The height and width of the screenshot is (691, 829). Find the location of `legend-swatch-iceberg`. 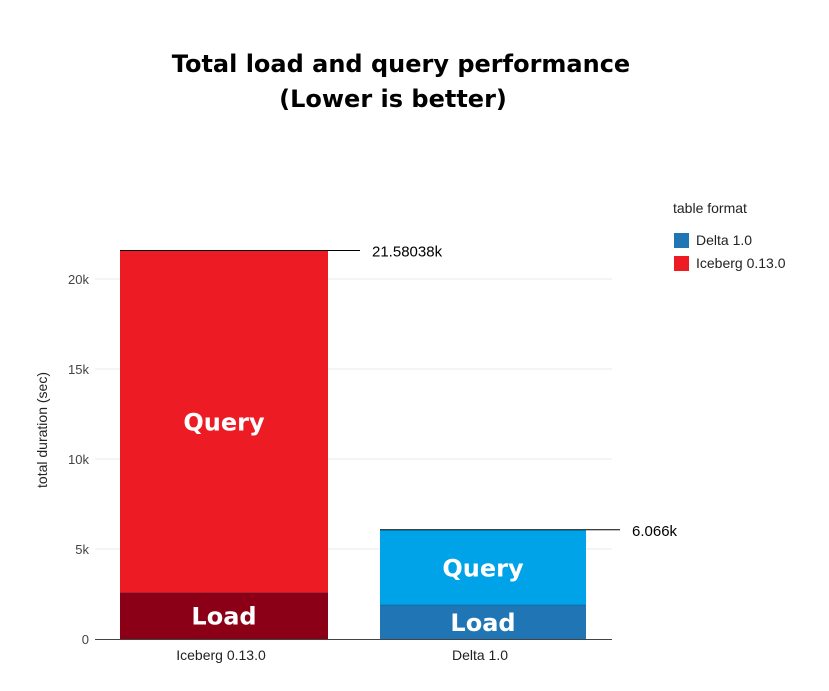

legend-swatch-iceberg is located at coordinates (681, 263).